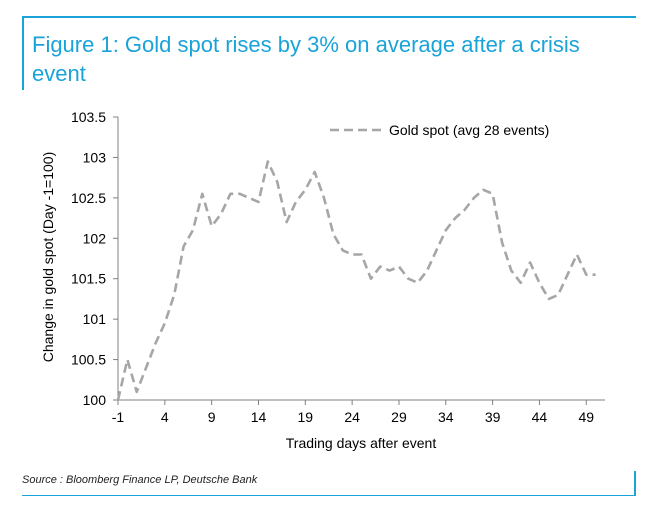  What do you see at coordinates (95, 238) in the screenshot?
I see `y-tick-label: 102` at bounding box center [95, 238].